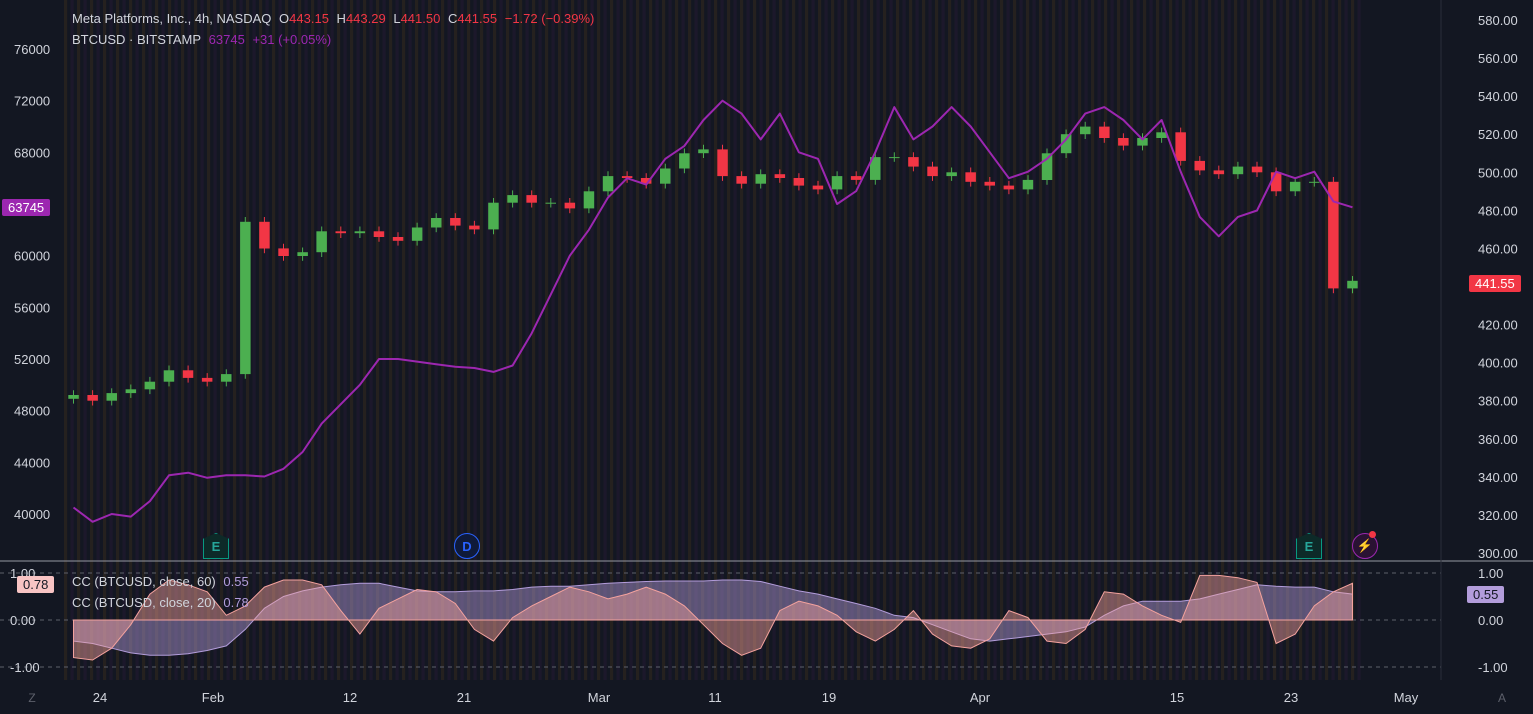 The image size is (1533, 714). What do you see at coordinates (464, 697) in the screenshot?
I see `time-axis-tick: 21` at bounding box center [464, 697].